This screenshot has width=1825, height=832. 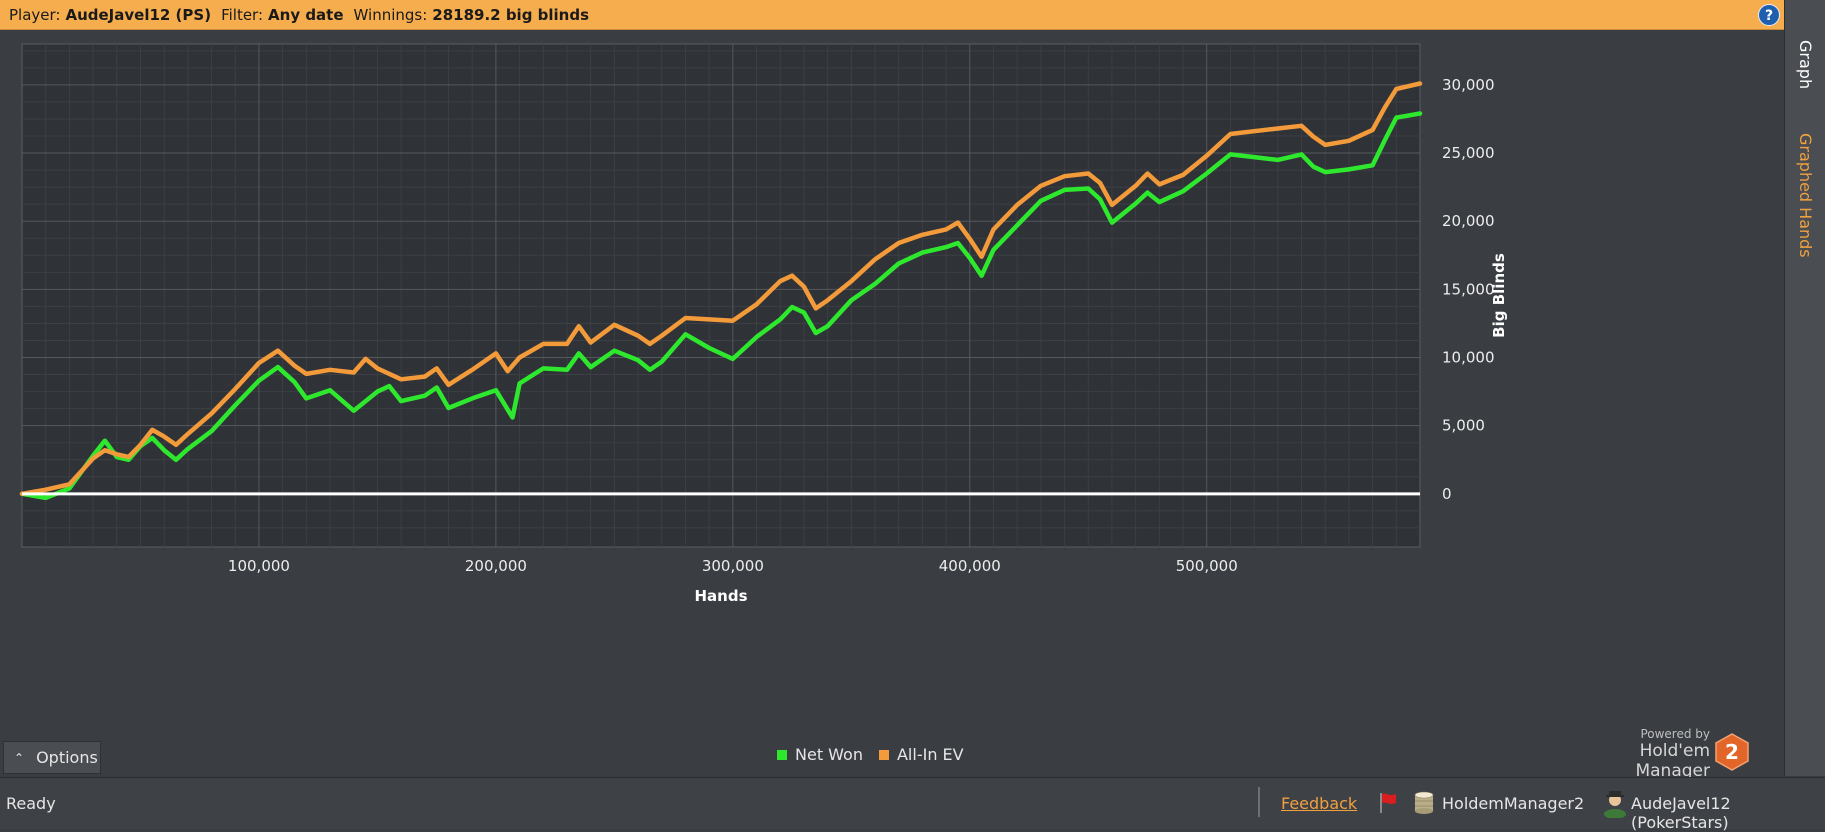 I want to click on legend-label-all-in-ev: All-In EV, so click(x=930, y=754).